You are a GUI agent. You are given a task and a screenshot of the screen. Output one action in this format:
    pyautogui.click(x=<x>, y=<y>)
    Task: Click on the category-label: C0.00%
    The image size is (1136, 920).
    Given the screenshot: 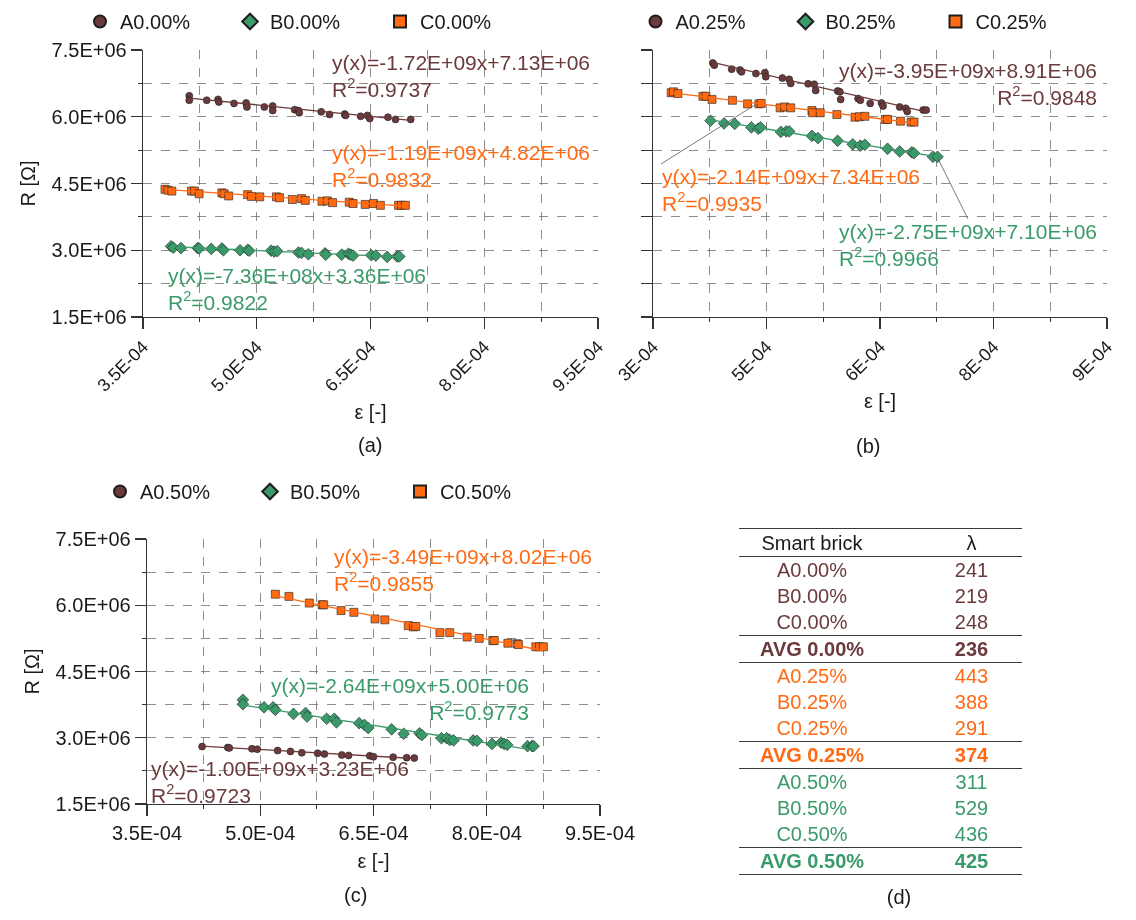 What is the action you would take?
    pyautogui.click(x=812, y=622)
    